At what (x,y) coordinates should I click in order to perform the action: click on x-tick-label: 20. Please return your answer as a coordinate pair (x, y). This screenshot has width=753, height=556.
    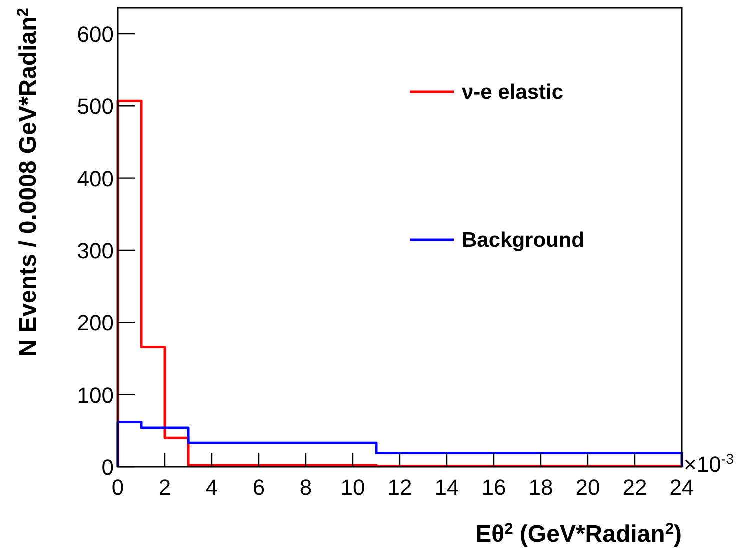
    Looking at the image, I should click on (588, 487).